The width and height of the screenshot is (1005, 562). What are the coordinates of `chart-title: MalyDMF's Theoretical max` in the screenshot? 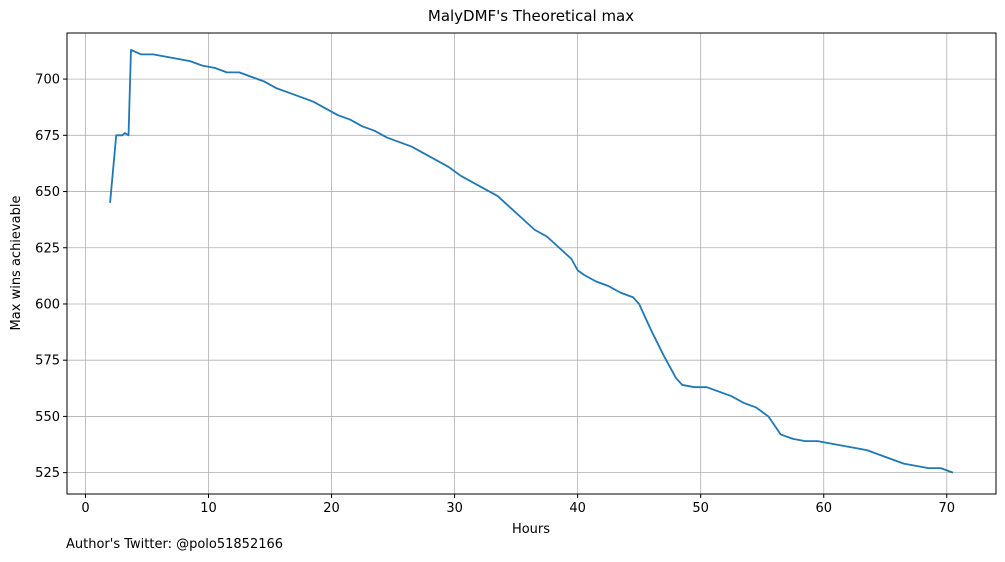 It's located at (531, 16).